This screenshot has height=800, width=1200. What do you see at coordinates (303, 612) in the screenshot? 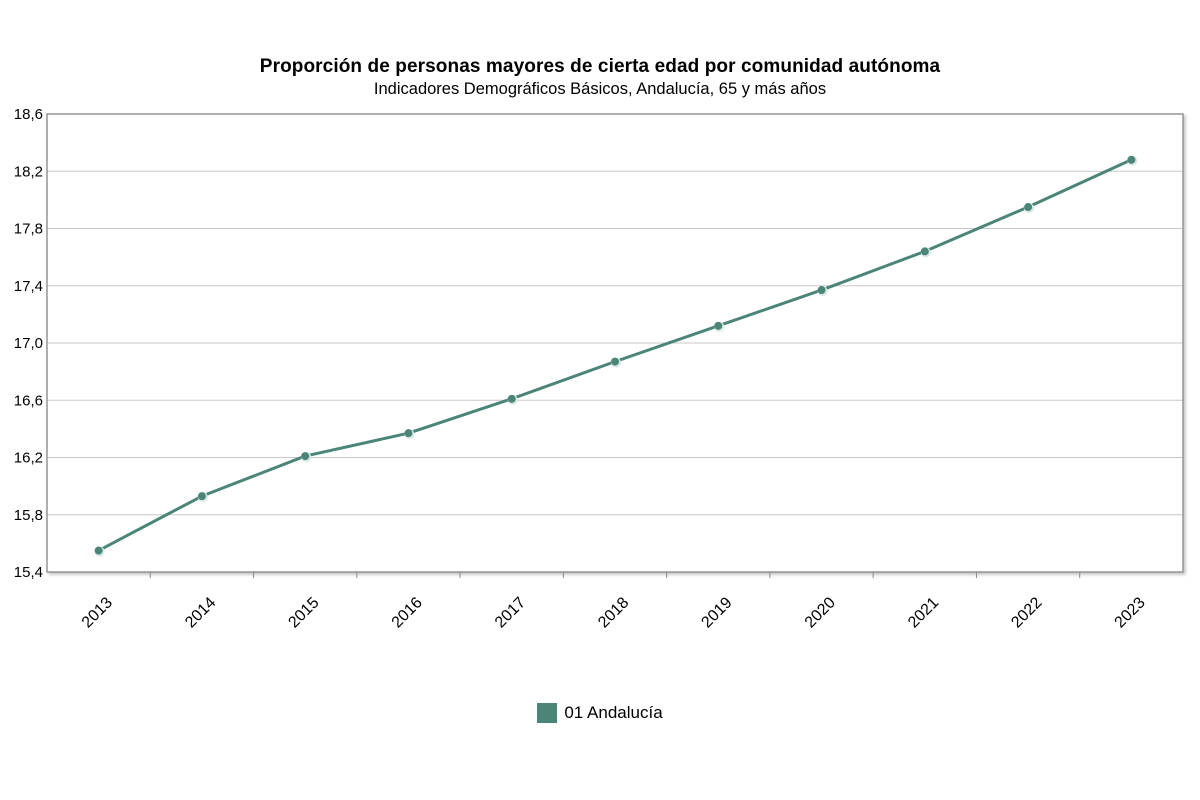
I see `x-tick-label: 2015` at bounding box center [303, 612].